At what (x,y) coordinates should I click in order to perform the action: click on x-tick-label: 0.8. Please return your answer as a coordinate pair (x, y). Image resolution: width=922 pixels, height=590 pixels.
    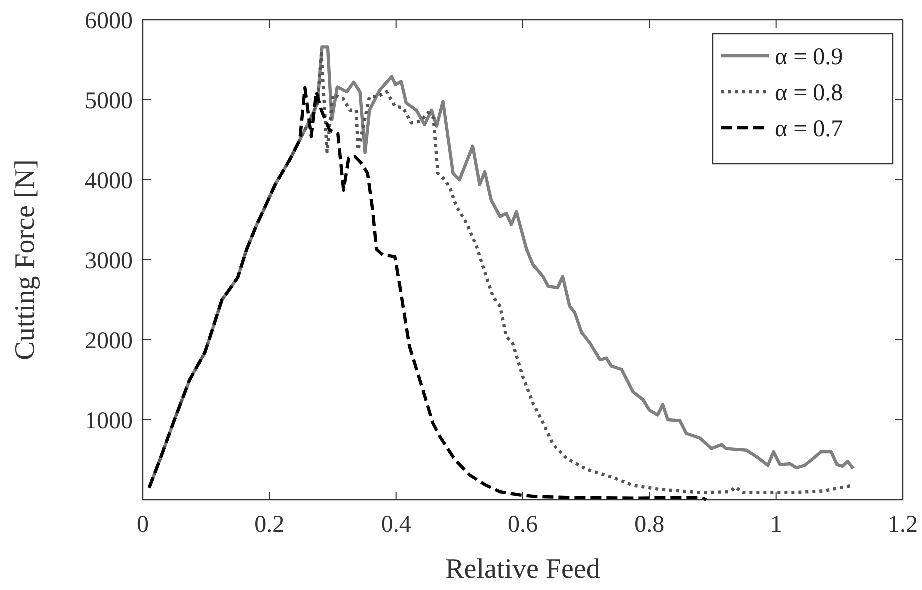
    Looking at the image, I should click on (649, 525).